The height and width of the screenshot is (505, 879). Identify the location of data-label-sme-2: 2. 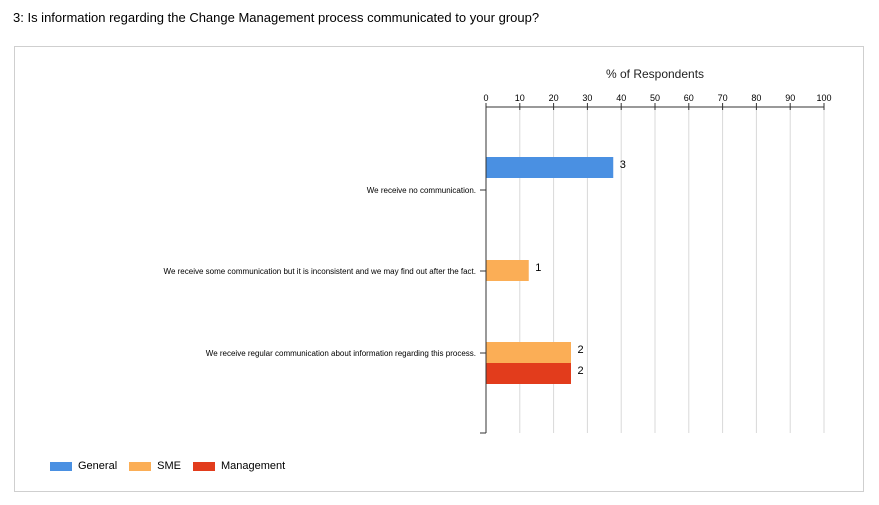
(580, 350).